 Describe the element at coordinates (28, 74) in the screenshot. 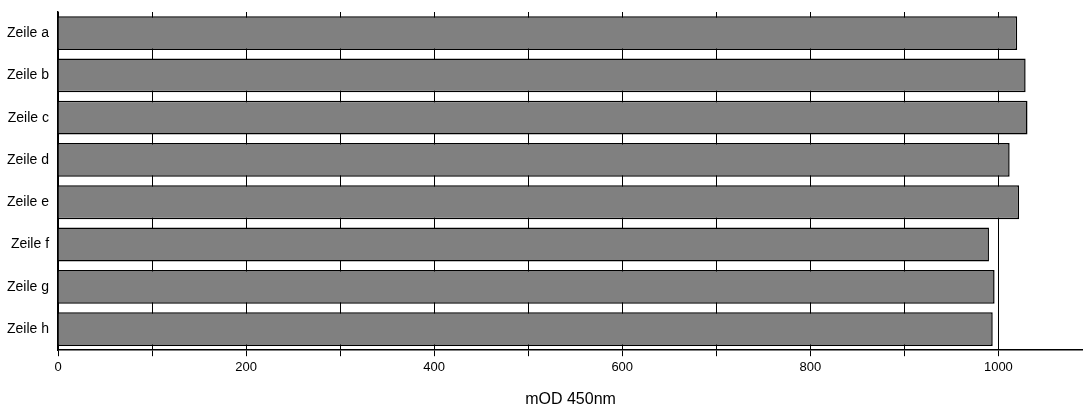

I see `y-tick-label: Zeile b` at that location.